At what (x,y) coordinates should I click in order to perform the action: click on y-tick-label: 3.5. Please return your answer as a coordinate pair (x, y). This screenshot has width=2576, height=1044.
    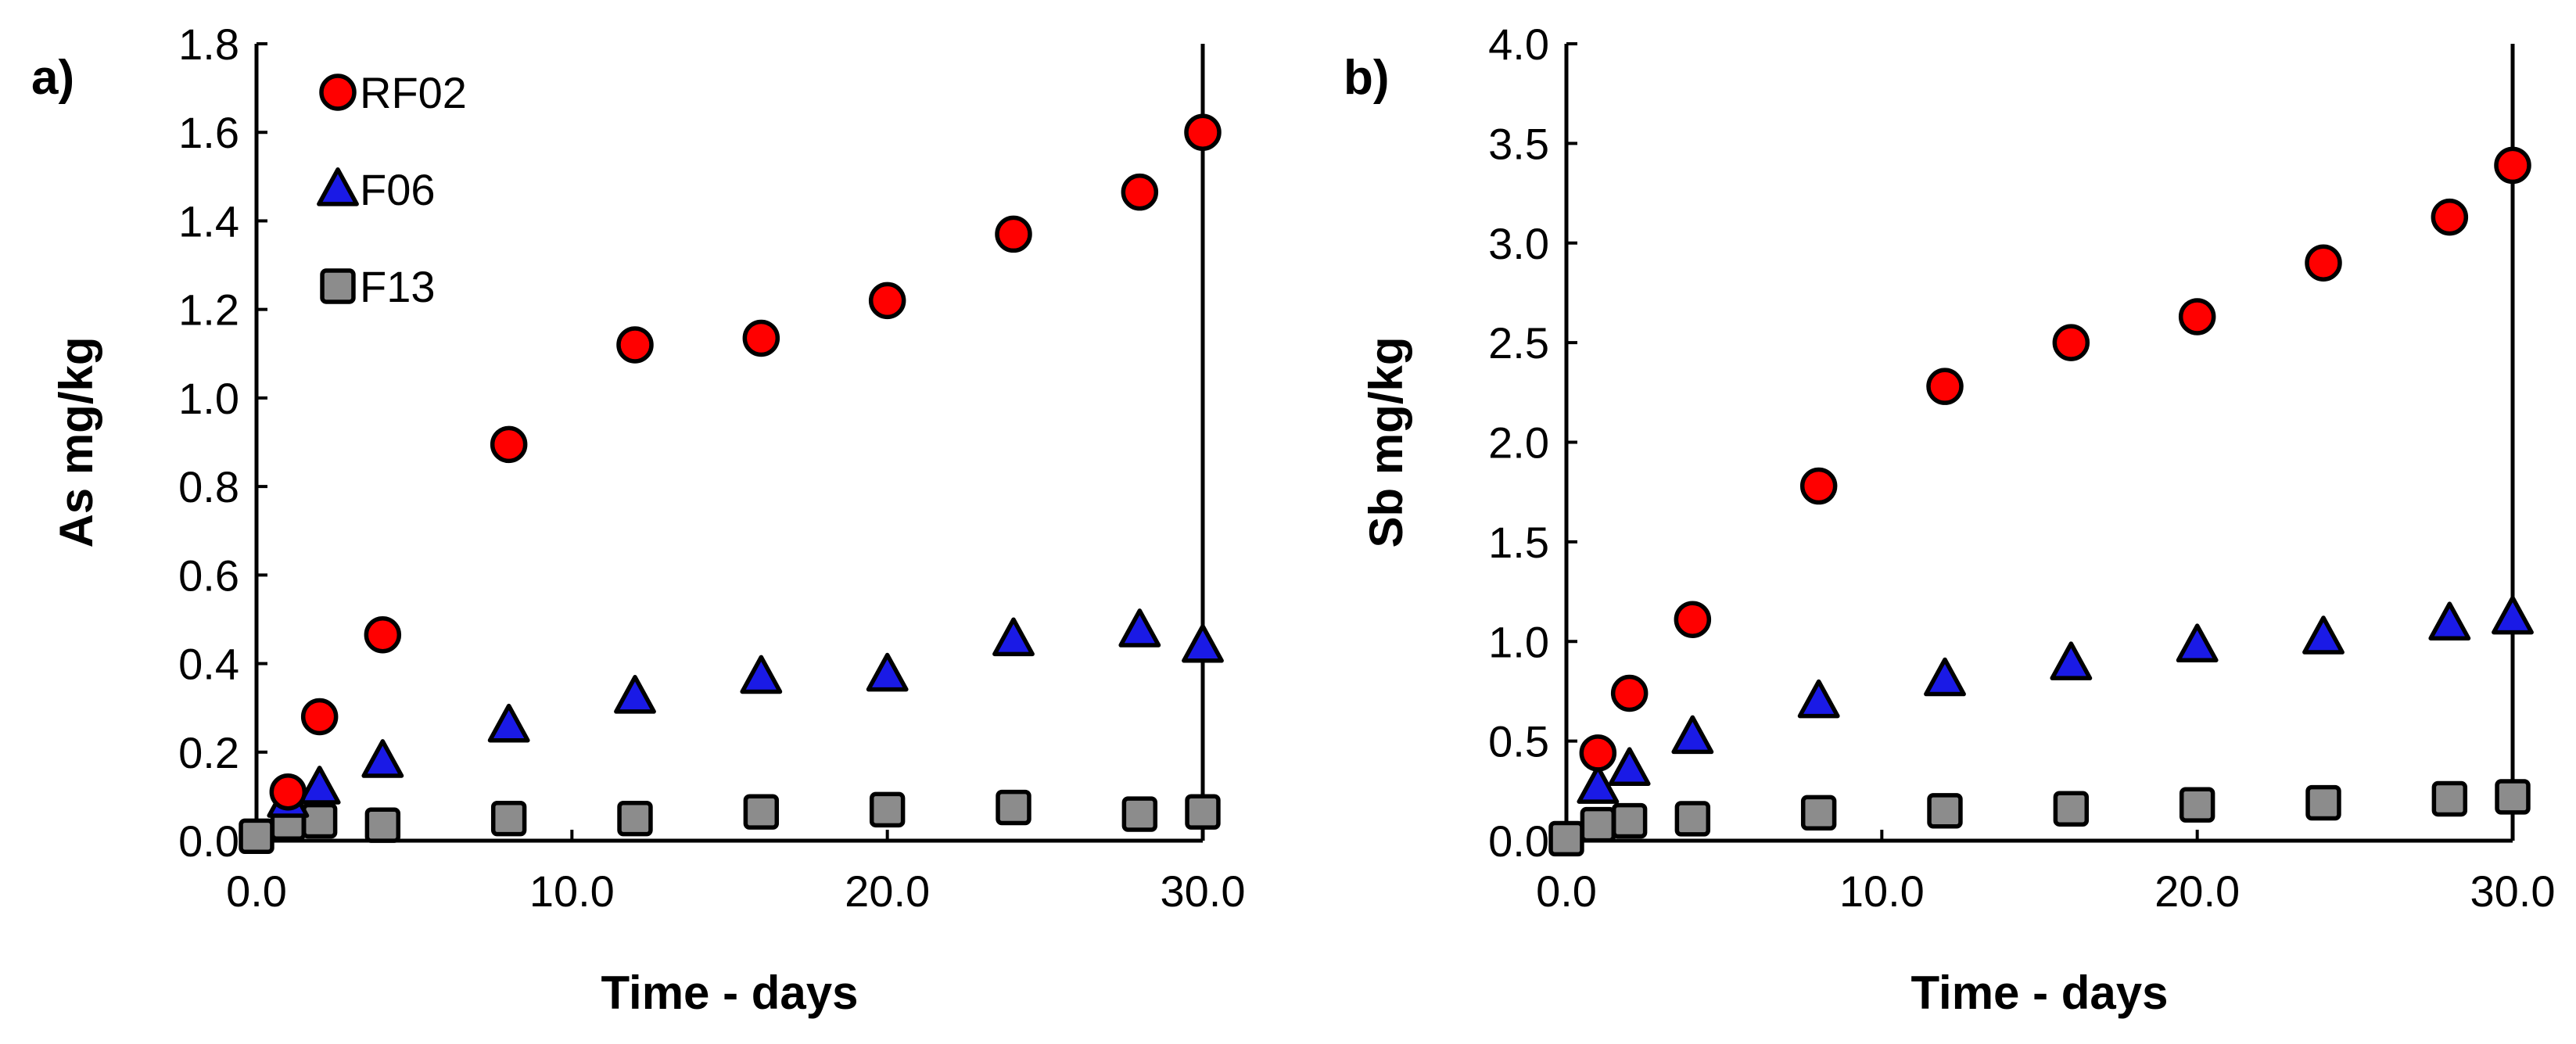
    Looking at the image, I should click on (1518, 143).